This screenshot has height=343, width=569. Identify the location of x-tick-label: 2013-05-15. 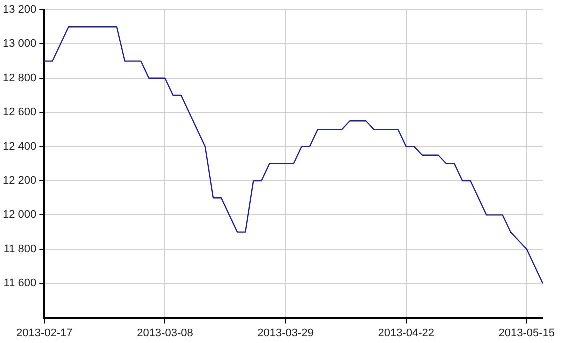
(527, 333).